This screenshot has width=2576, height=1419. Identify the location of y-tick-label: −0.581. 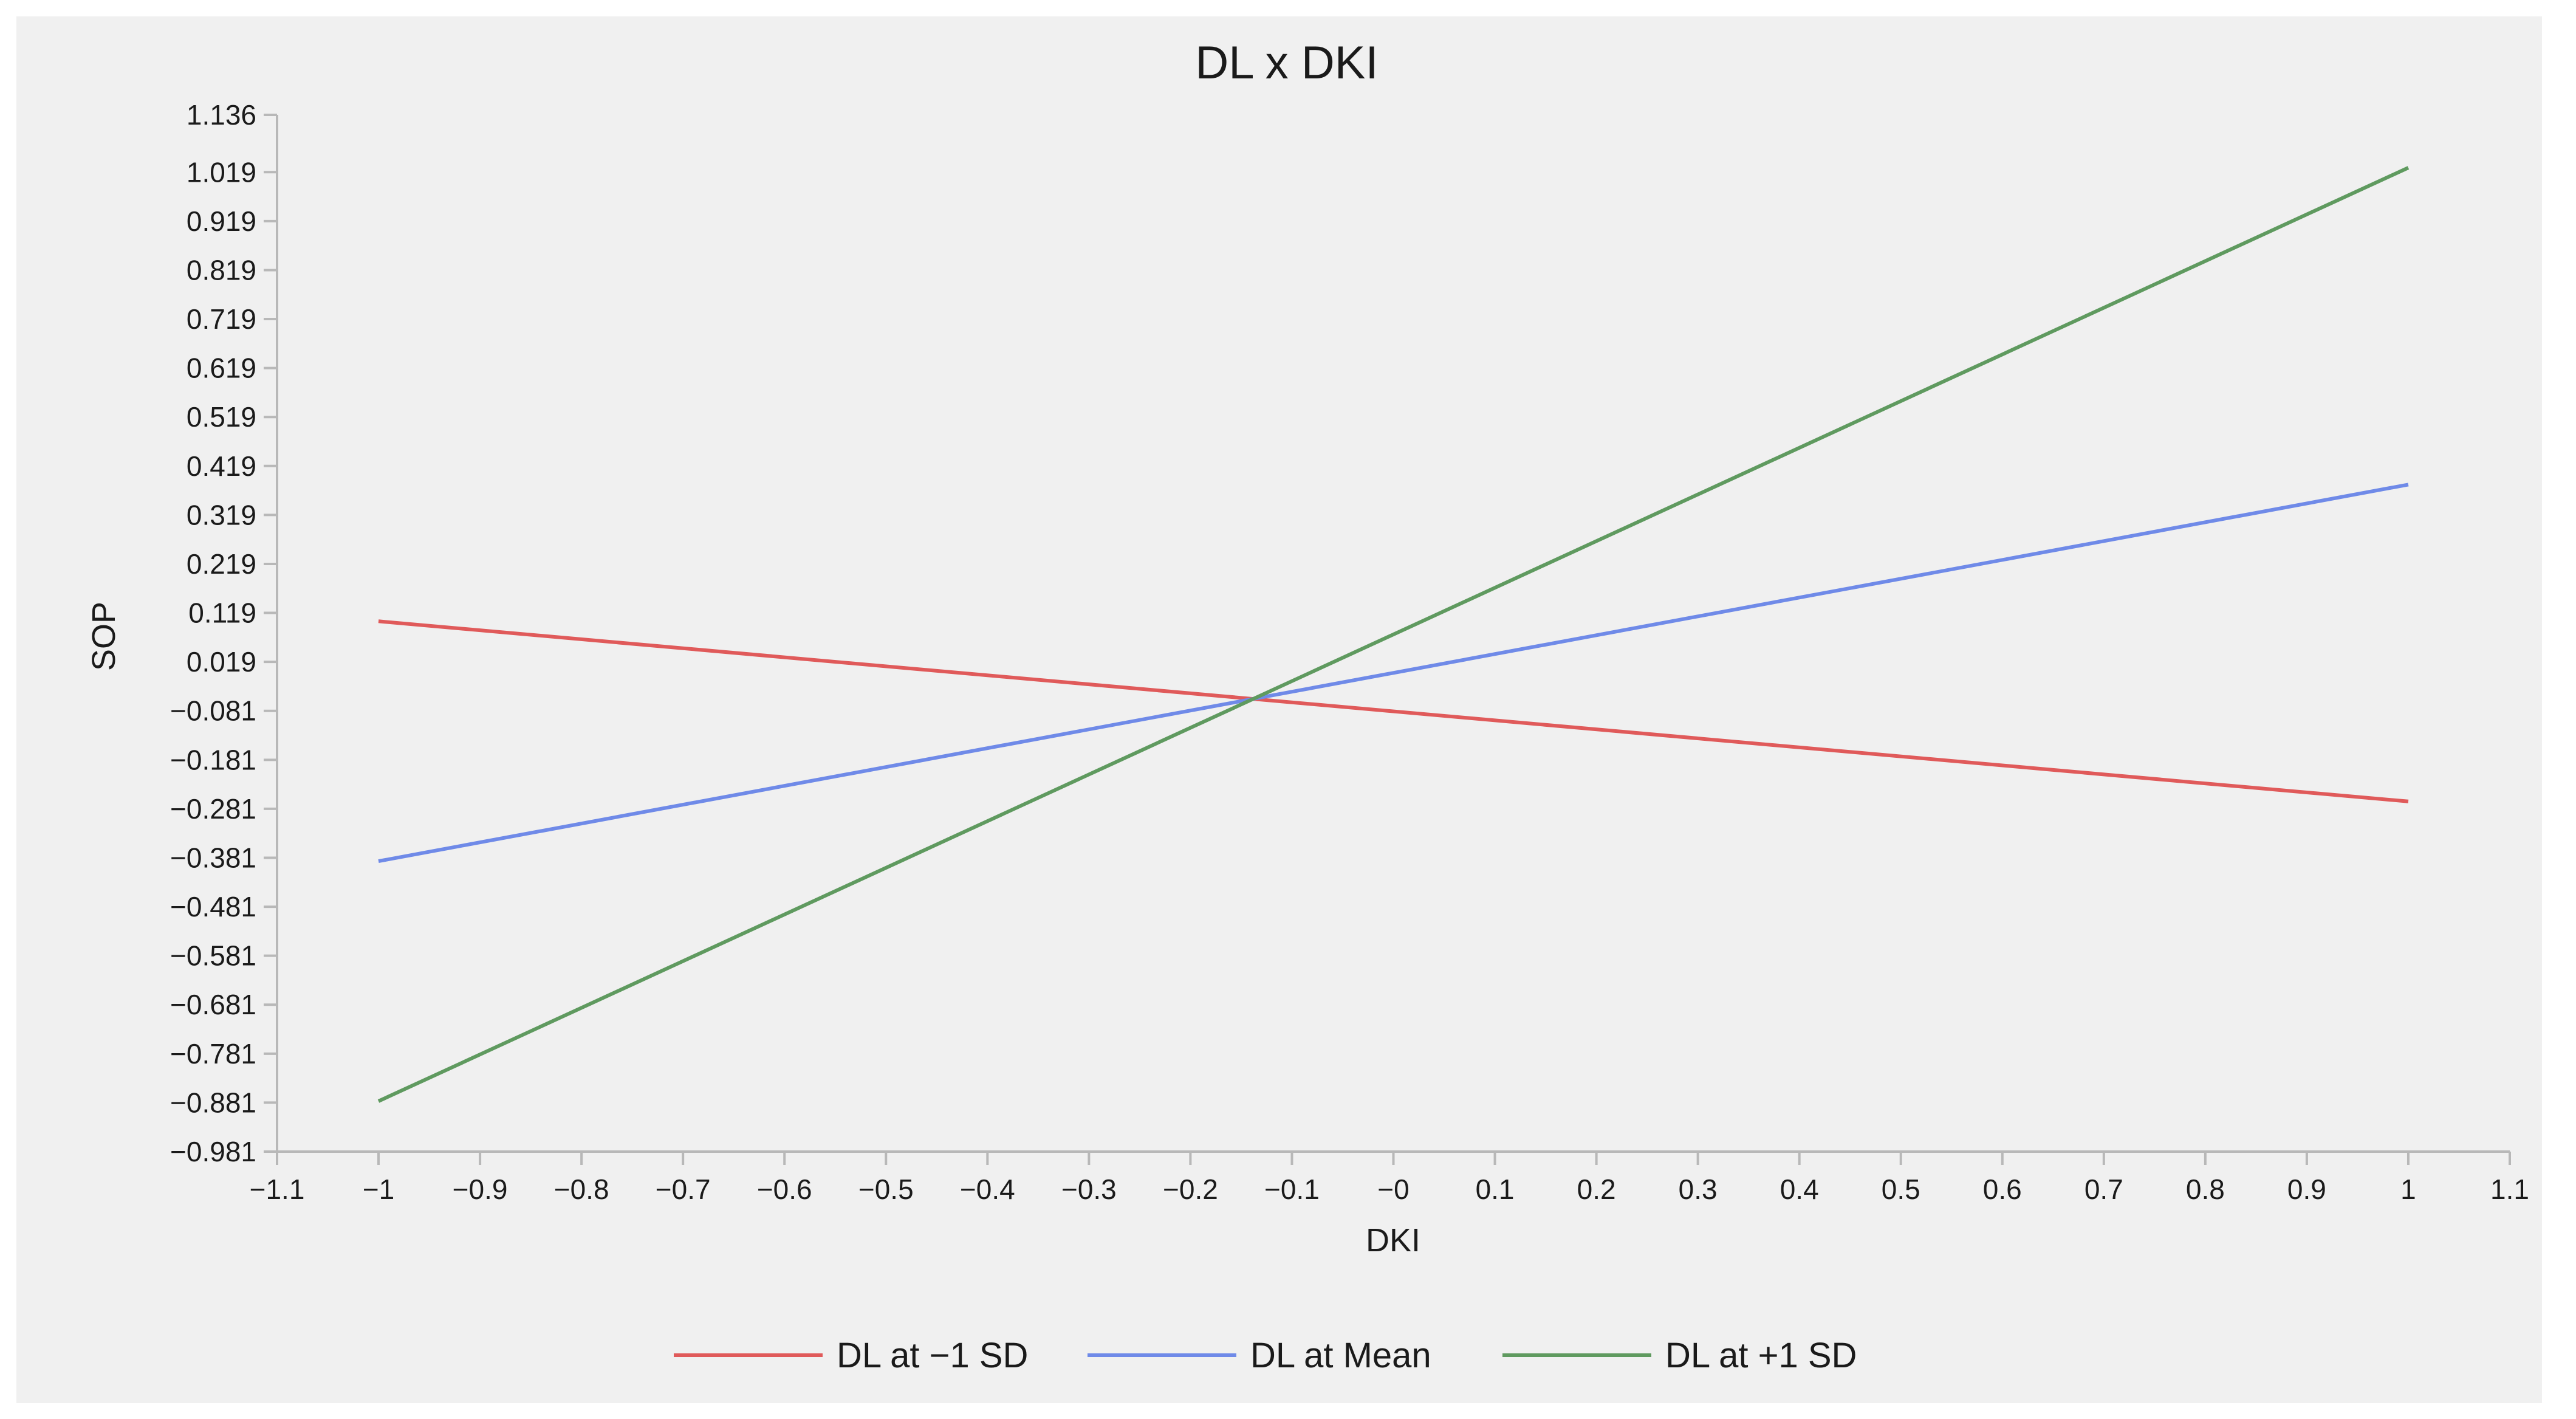
(213, 956).